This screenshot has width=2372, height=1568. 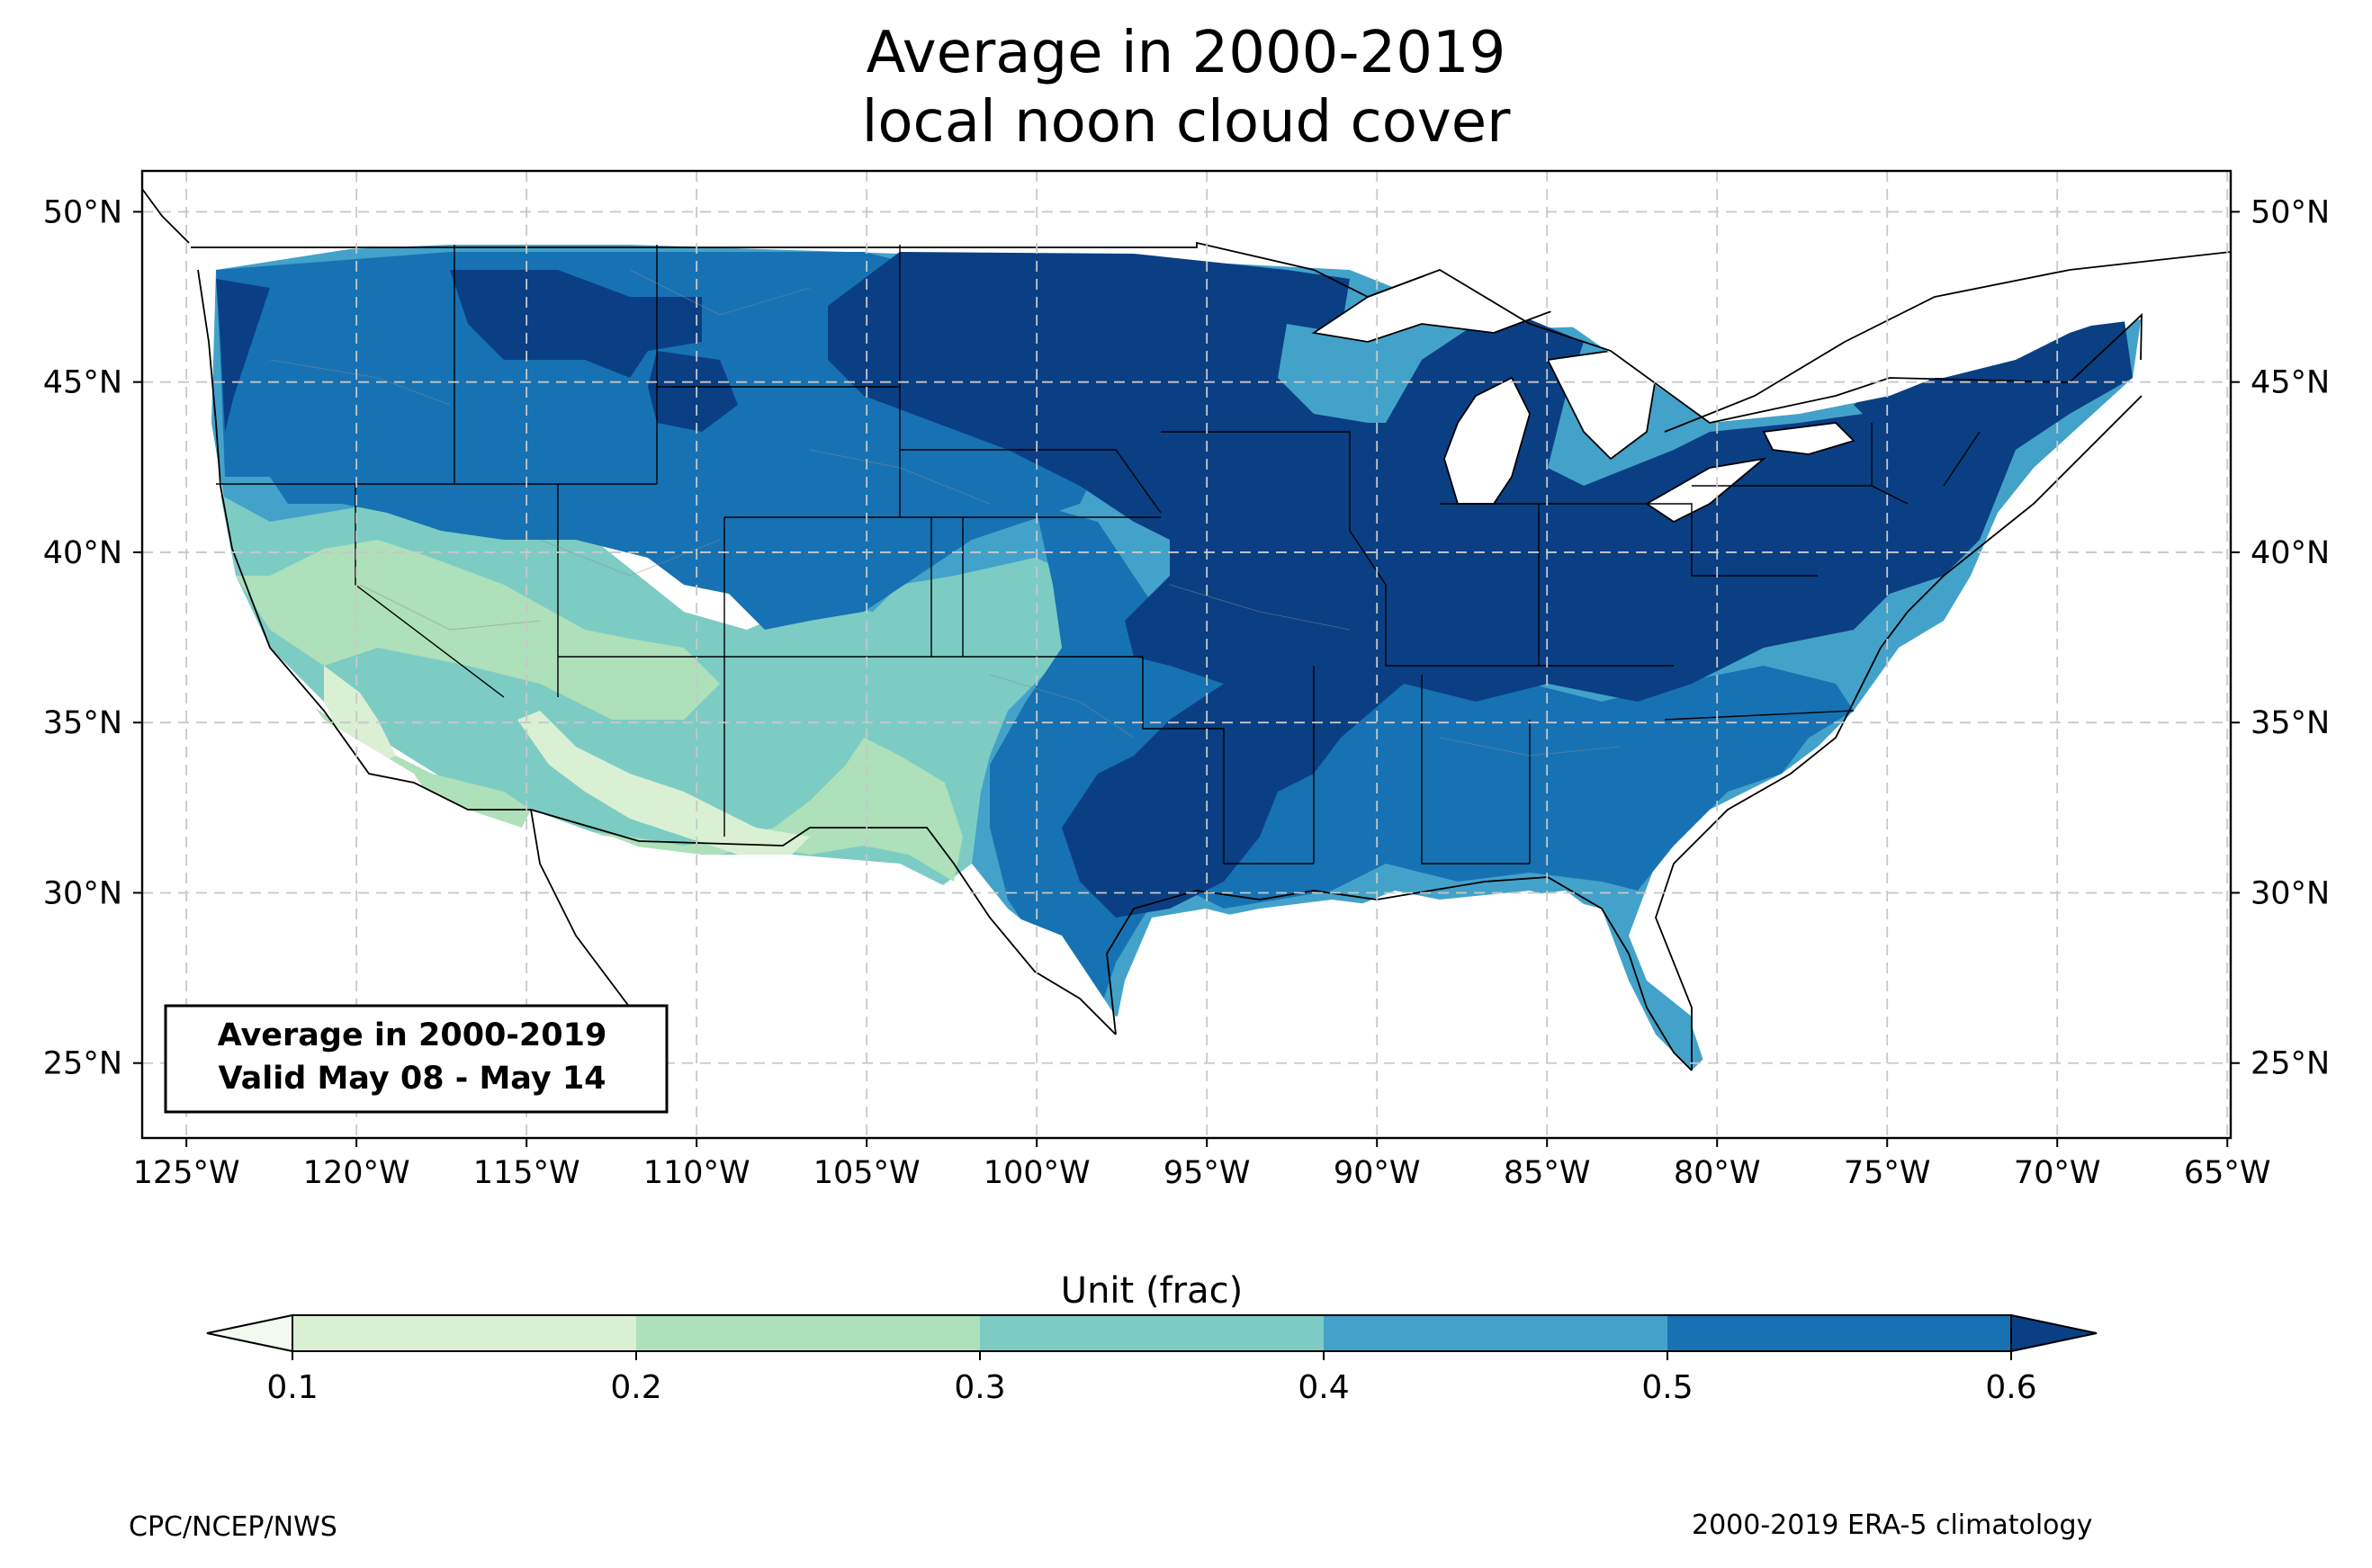 I want to click on colorbar: Unit (frac) 0.1 0.2 0.3 0.4 0.5 0.6, so click(x=1152, y=1338).